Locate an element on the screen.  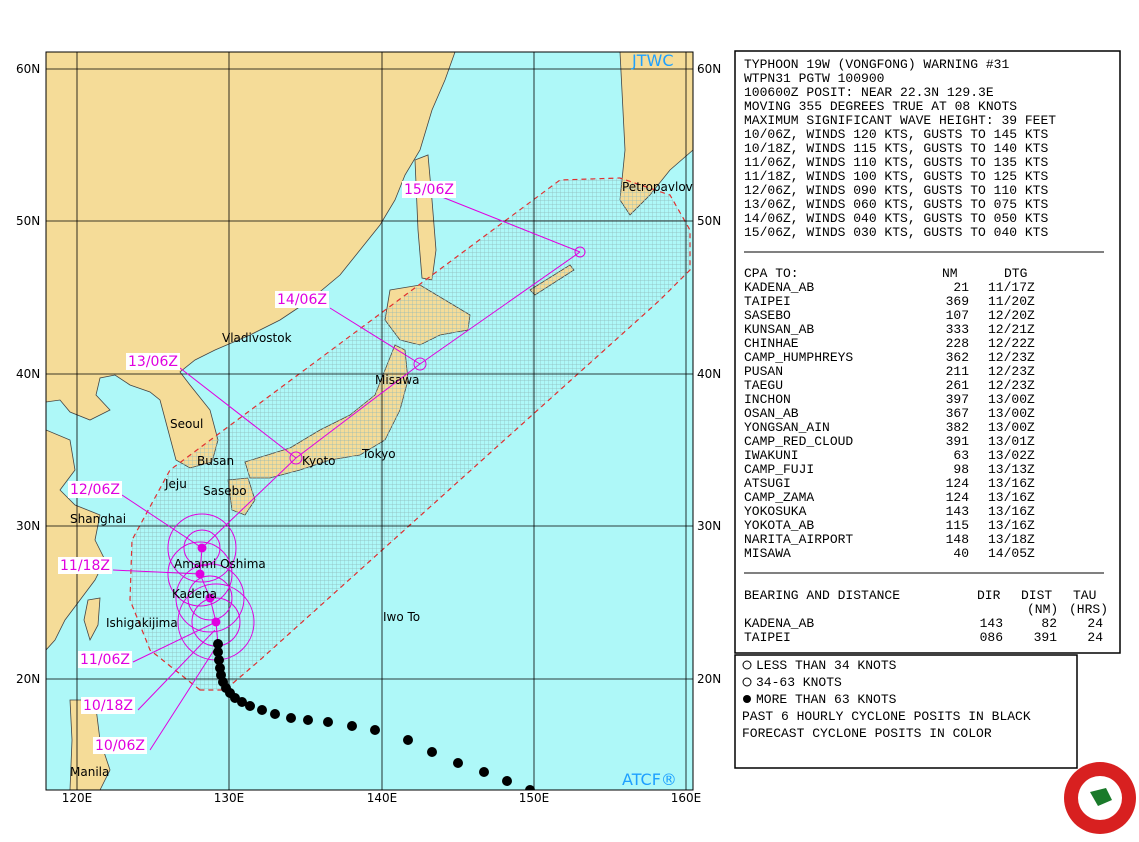
legend-item: 34-63 KNOTS is located at coordinates (799, 682).